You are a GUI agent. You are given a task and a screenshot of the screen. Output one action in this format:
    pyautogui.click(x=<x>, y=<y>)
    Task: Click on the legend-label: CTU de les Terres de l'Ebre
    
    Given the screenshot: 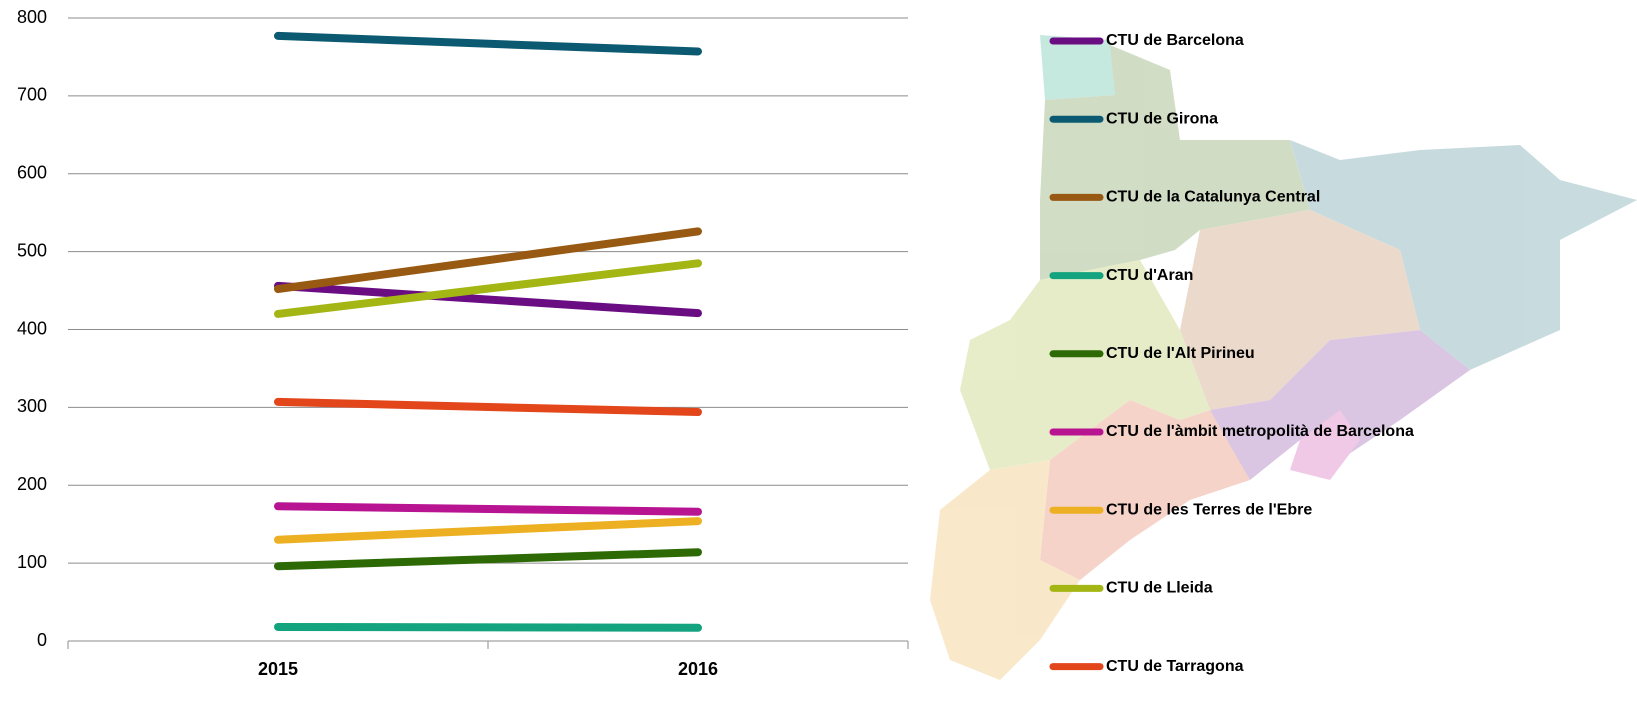 What is the action you would take?
    pyautogui.click(x=1209, y=509)
    